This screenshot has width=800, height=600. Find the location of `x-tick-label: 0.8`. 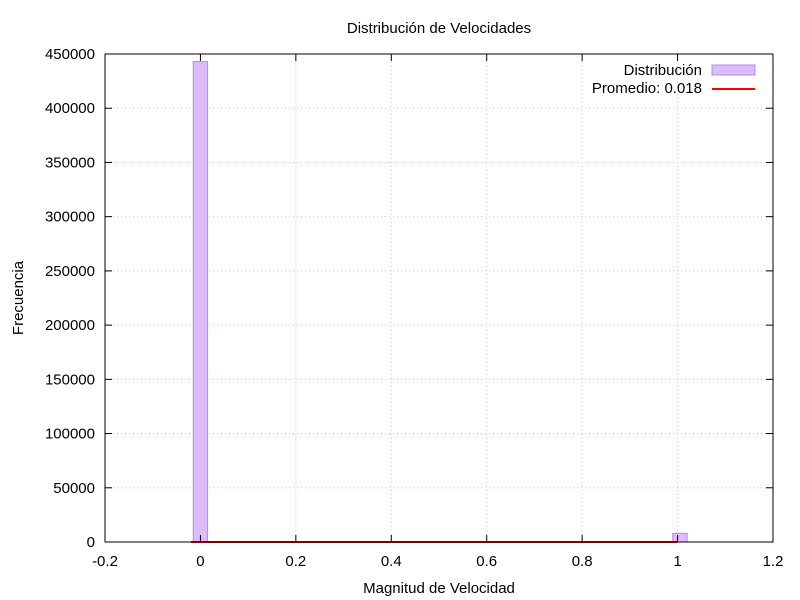

x-tick-label: 0.8 is located at coordinates (582, 561).